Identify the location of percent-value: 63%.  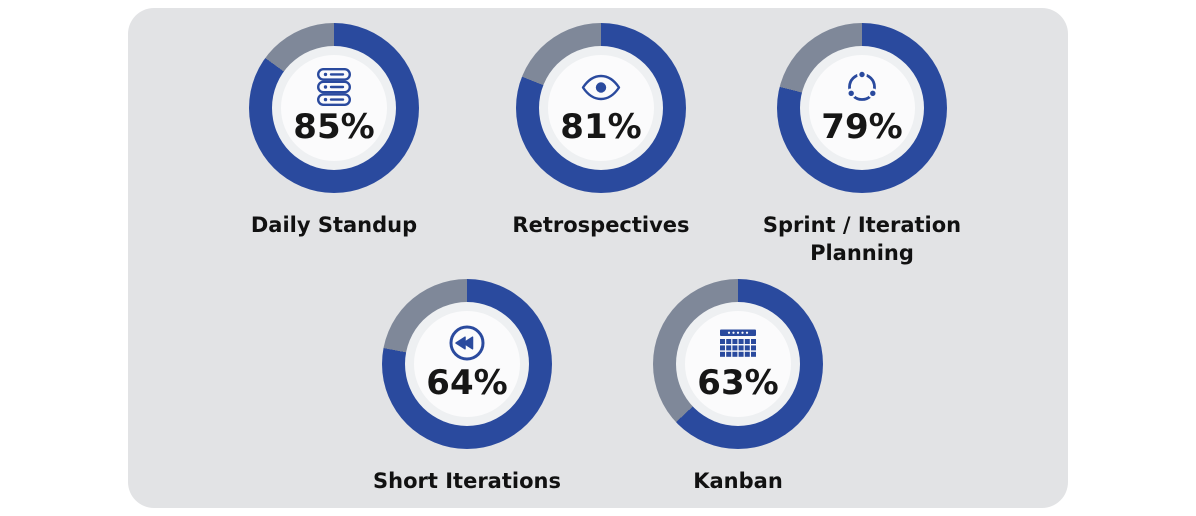
(738, 383).